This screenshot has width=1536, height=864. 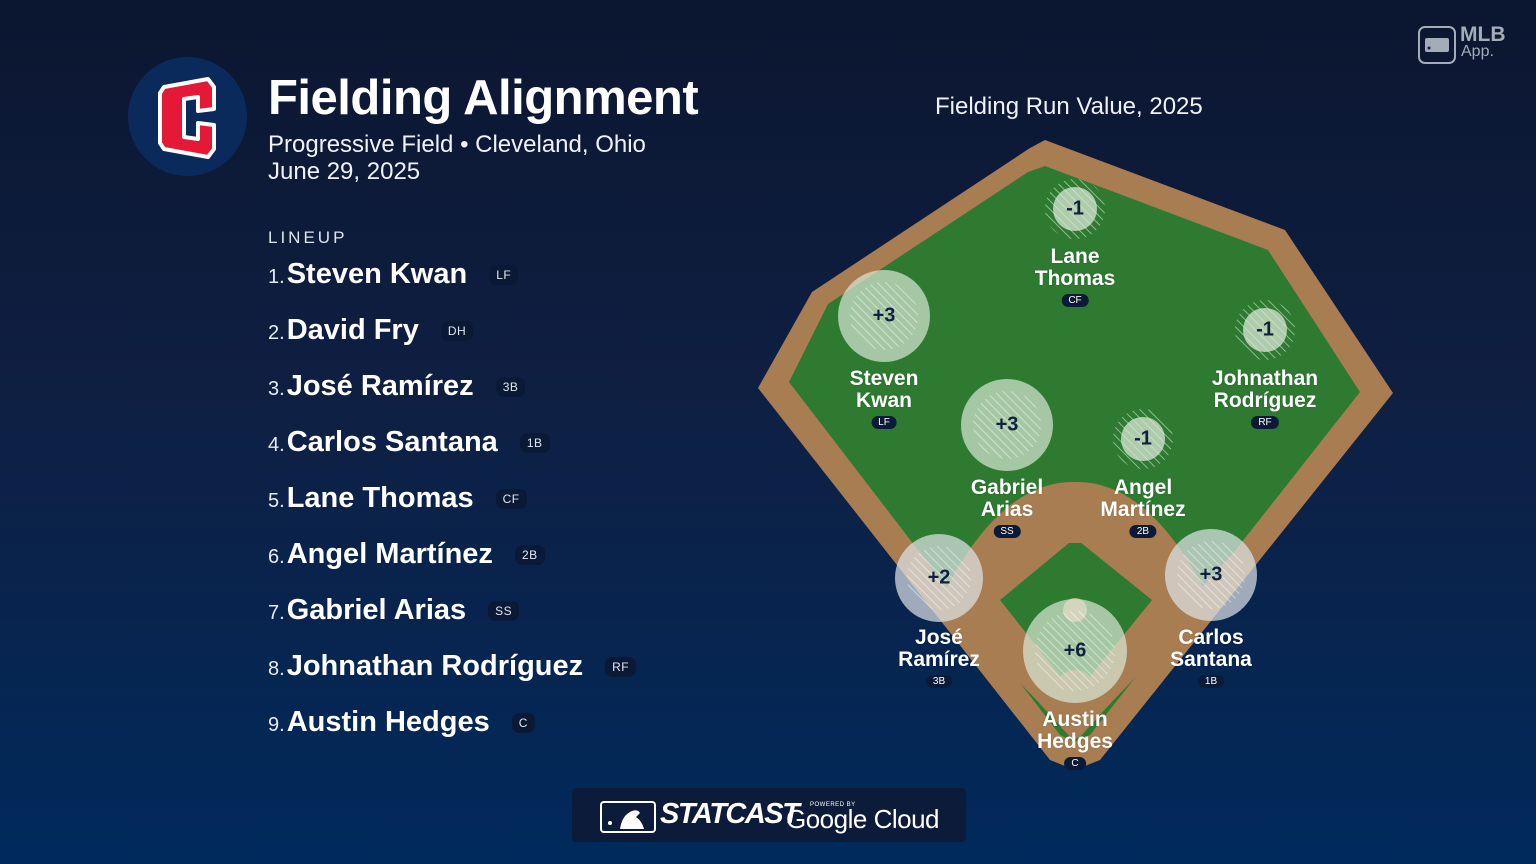 What do you see at coordinates (939, 577) in the screenshot?
I see `frv-value-3b: +2` at bounding box center [939, 577].